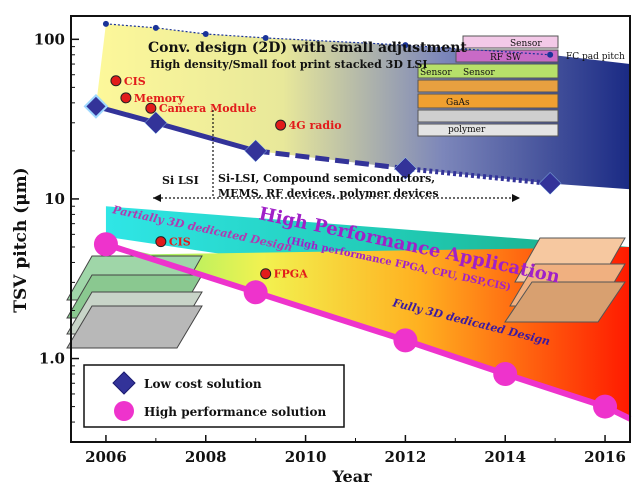 Image resolution: width=640 pixels, height=496 pixels. Describe the element at coordinates (56, 226) in the screenshot. I see `y-axis: 1.0 10 100` at that location.